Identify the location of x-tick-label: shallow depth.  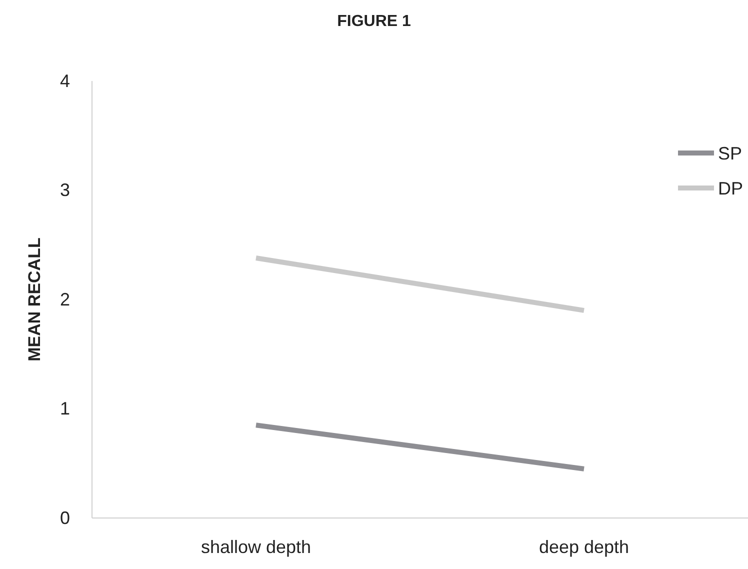
(256, 546).